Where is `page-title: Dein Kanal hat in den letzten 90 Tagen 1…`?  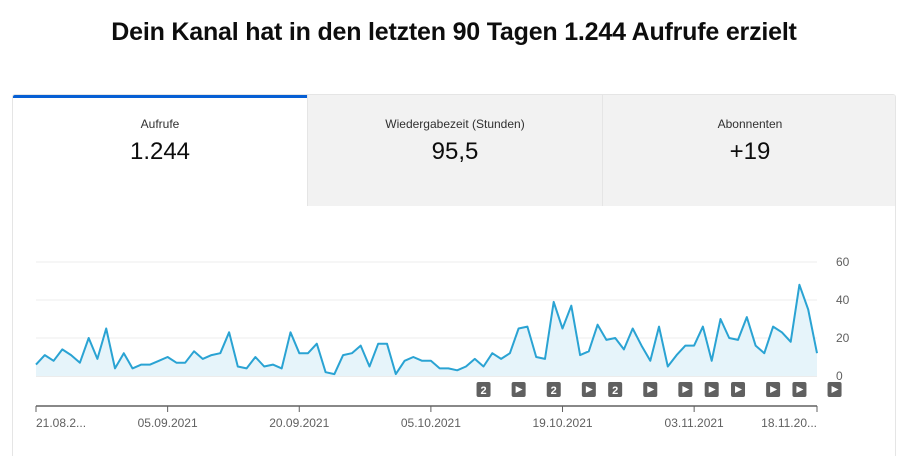
page-title: Dein Kanal hat in den letzten 90 Tagen 1… is located at coordinates (454, 32).